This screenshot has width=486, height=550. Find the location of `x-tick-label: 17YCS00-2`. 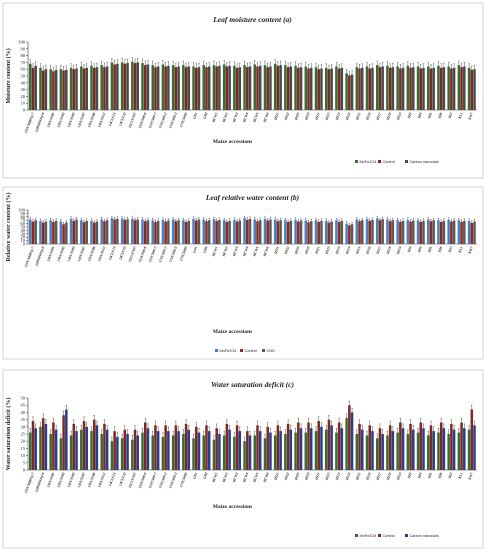

x-tick-label: 17YCS00-2 is located at coordinates (163, 120).